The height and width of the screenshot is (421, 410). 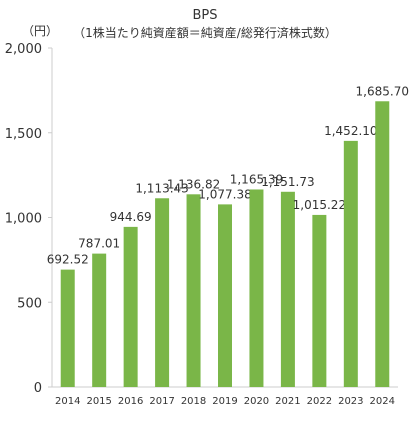 What do you see at coordinates (287, 401) in the screenshot?
I see `x-tick-label-2021: 2021` at bounding box center [287, 401].